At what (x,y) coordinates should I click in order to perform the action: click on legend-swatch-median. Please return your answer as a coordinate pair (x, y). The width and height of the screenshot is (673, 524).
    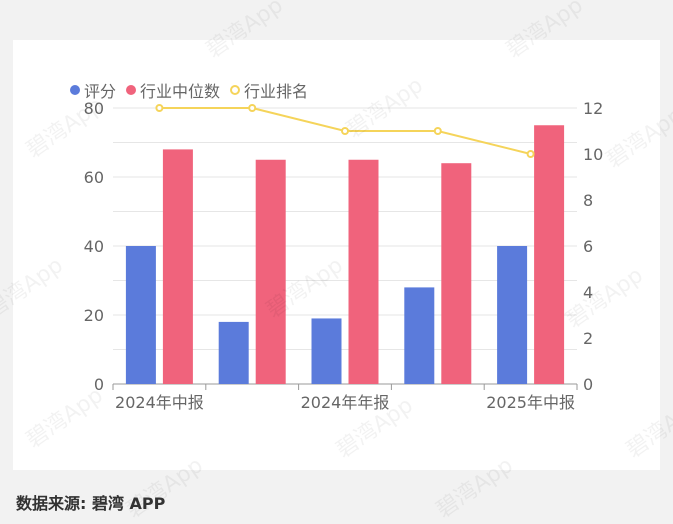
    Looking at the image, I should click on (131, 90).